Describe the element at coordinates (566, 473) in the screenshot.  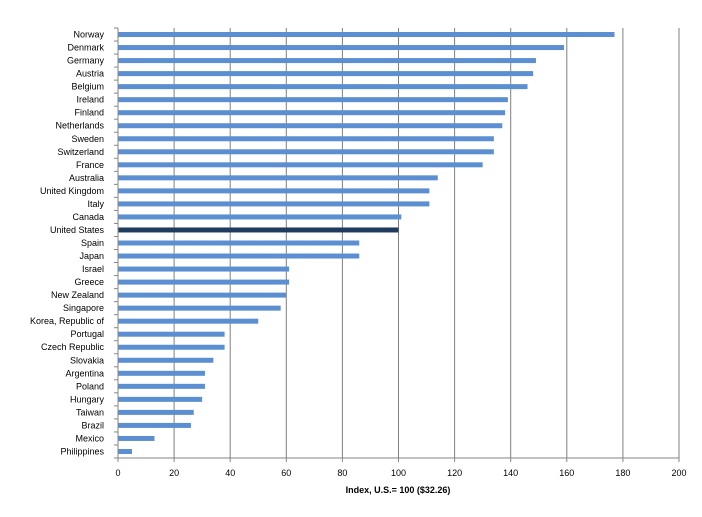
I see `x-tick-label: 160` at that location.